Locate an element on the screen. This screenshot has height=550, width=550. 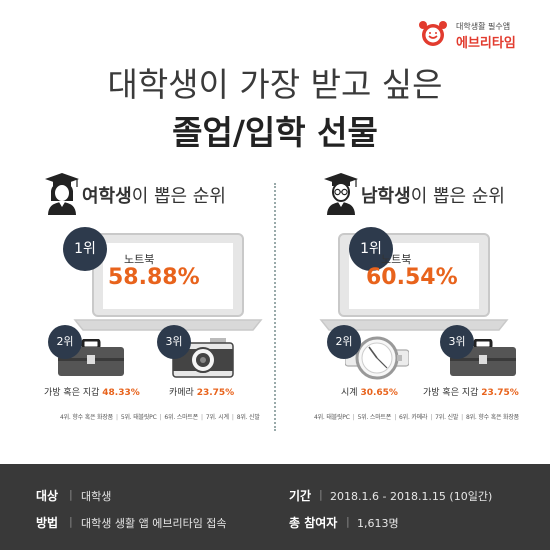
watch-icon is located at coordinates (377, 358).